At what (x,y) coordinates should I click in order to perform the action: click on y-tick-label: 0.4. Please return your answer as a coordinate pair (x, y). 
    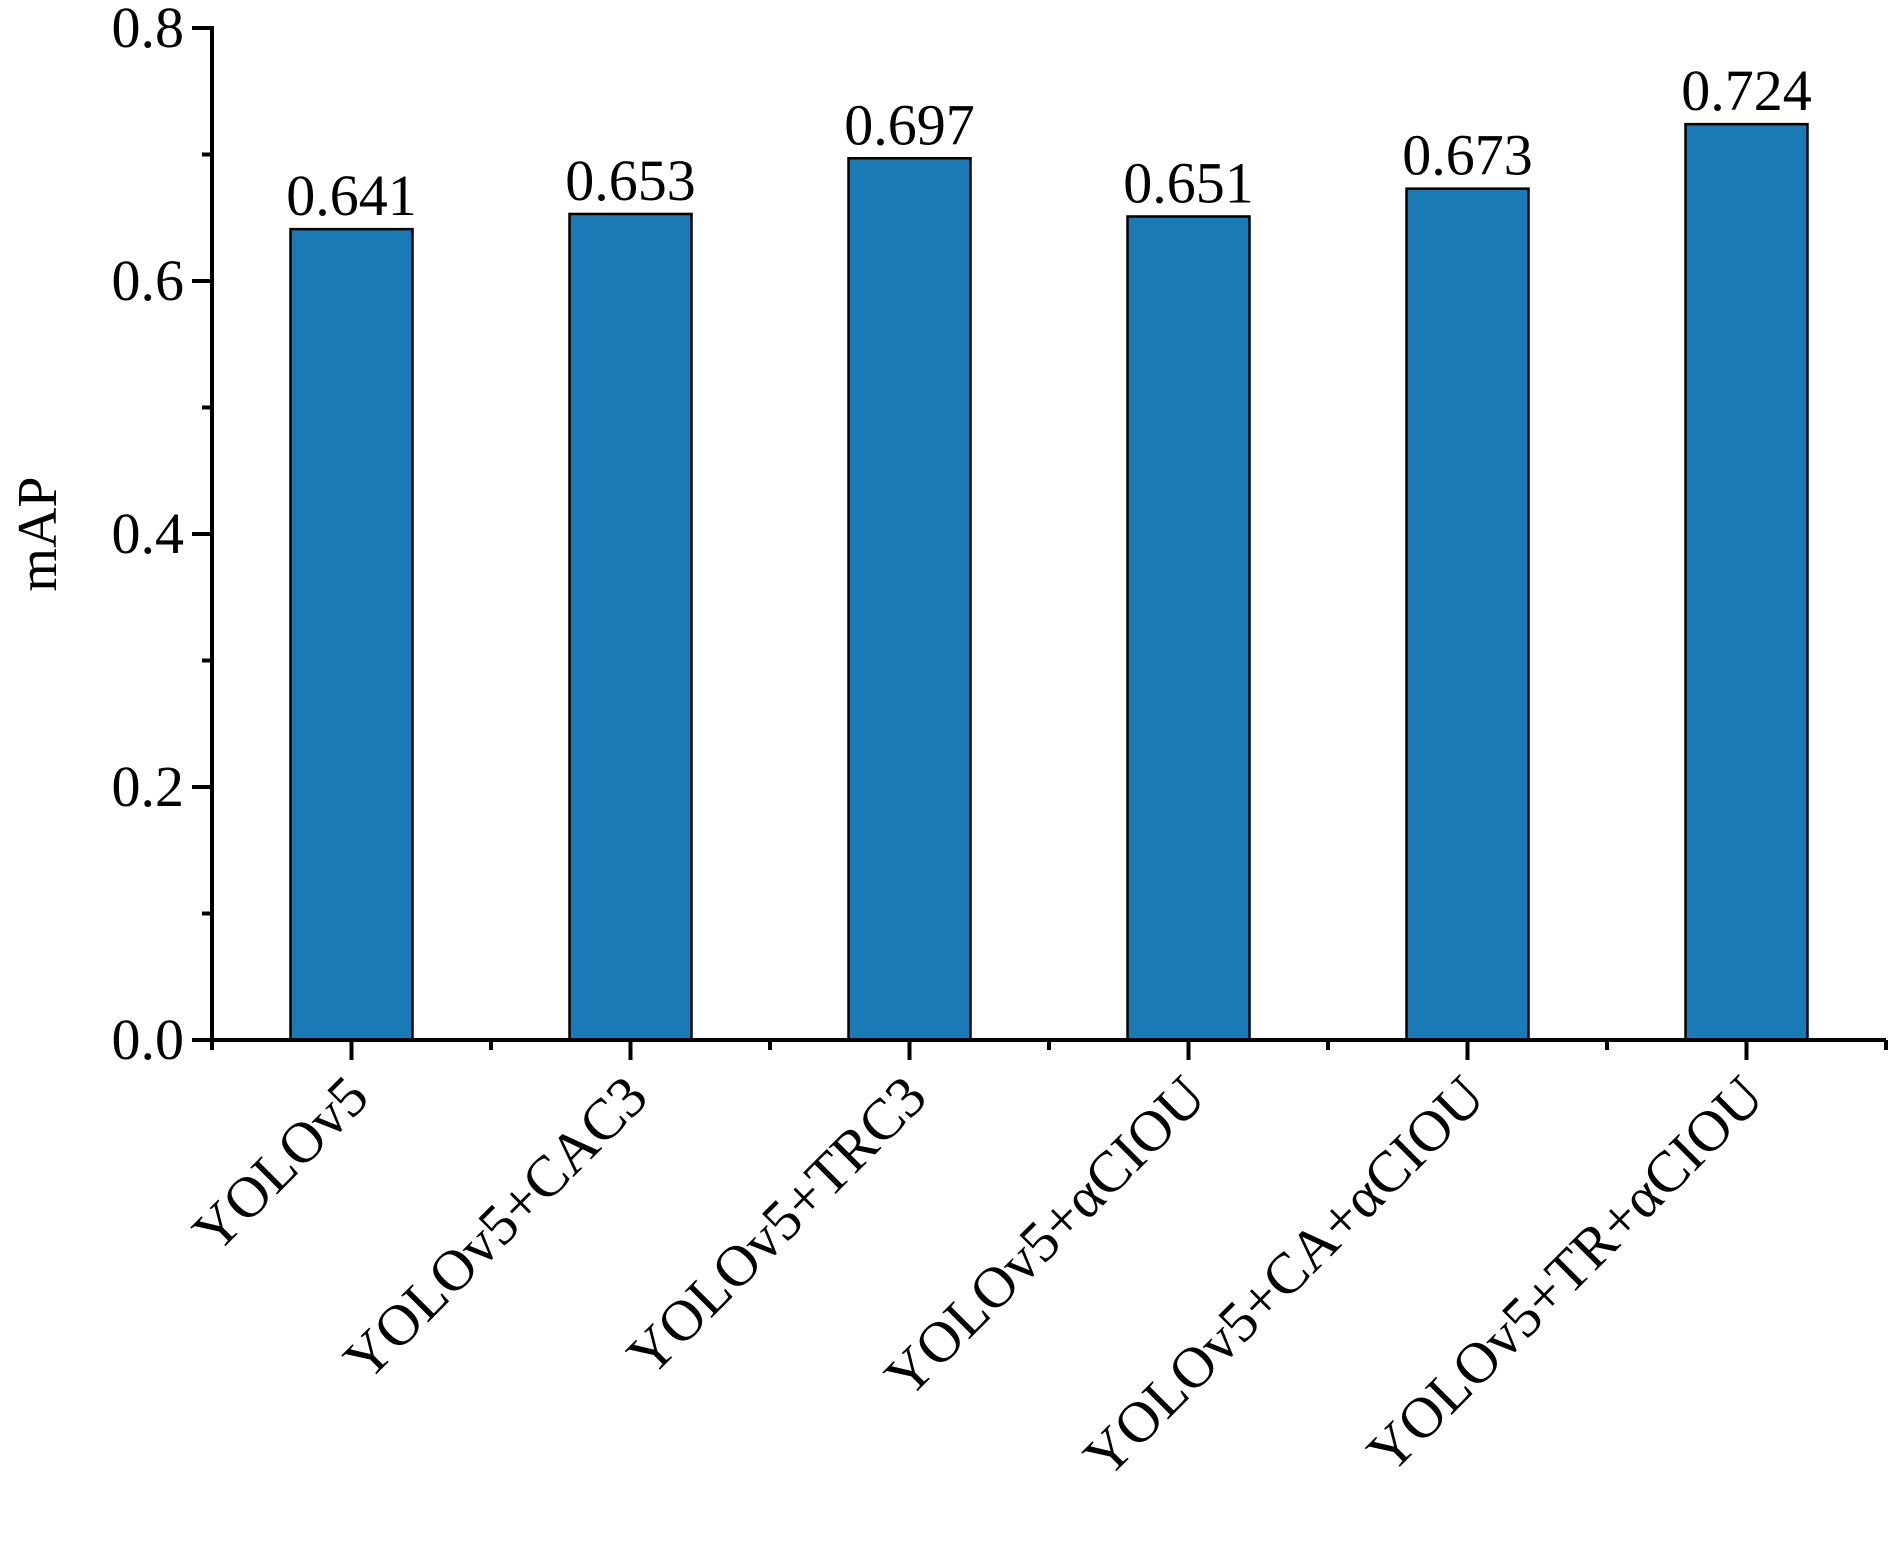
    Looking at the image, I should click on (148, 533).